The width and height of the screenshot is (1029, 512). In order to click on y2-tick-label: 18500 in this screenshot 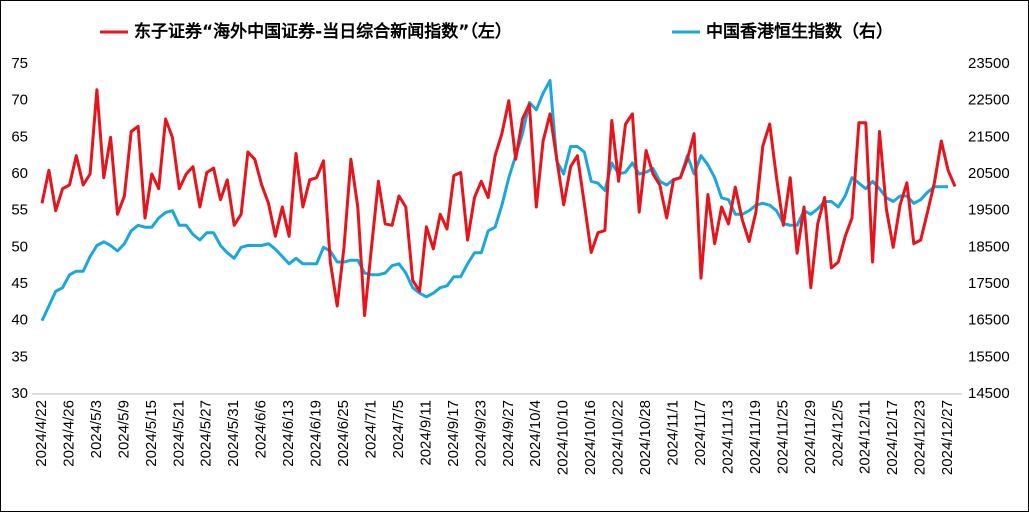, I will do `click(989, 246)`.